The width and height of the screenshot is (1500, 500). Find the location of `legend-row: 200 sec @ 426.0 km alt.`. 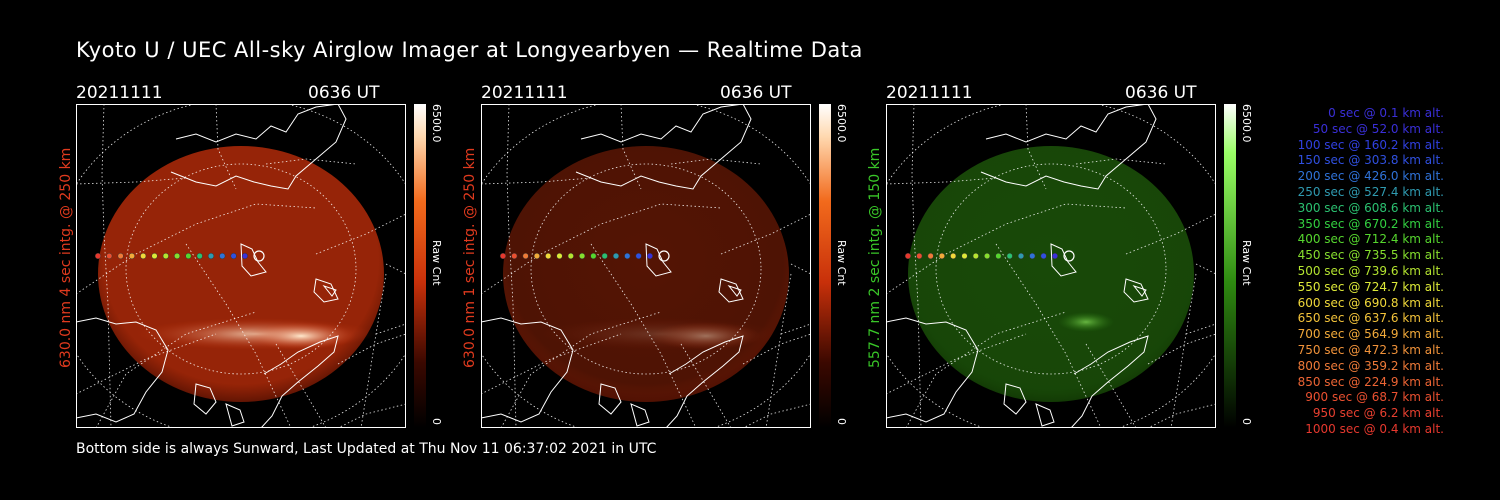

legend-row: 200 sec @ 426.0 km alt. is located at coordinates (1370, 176).